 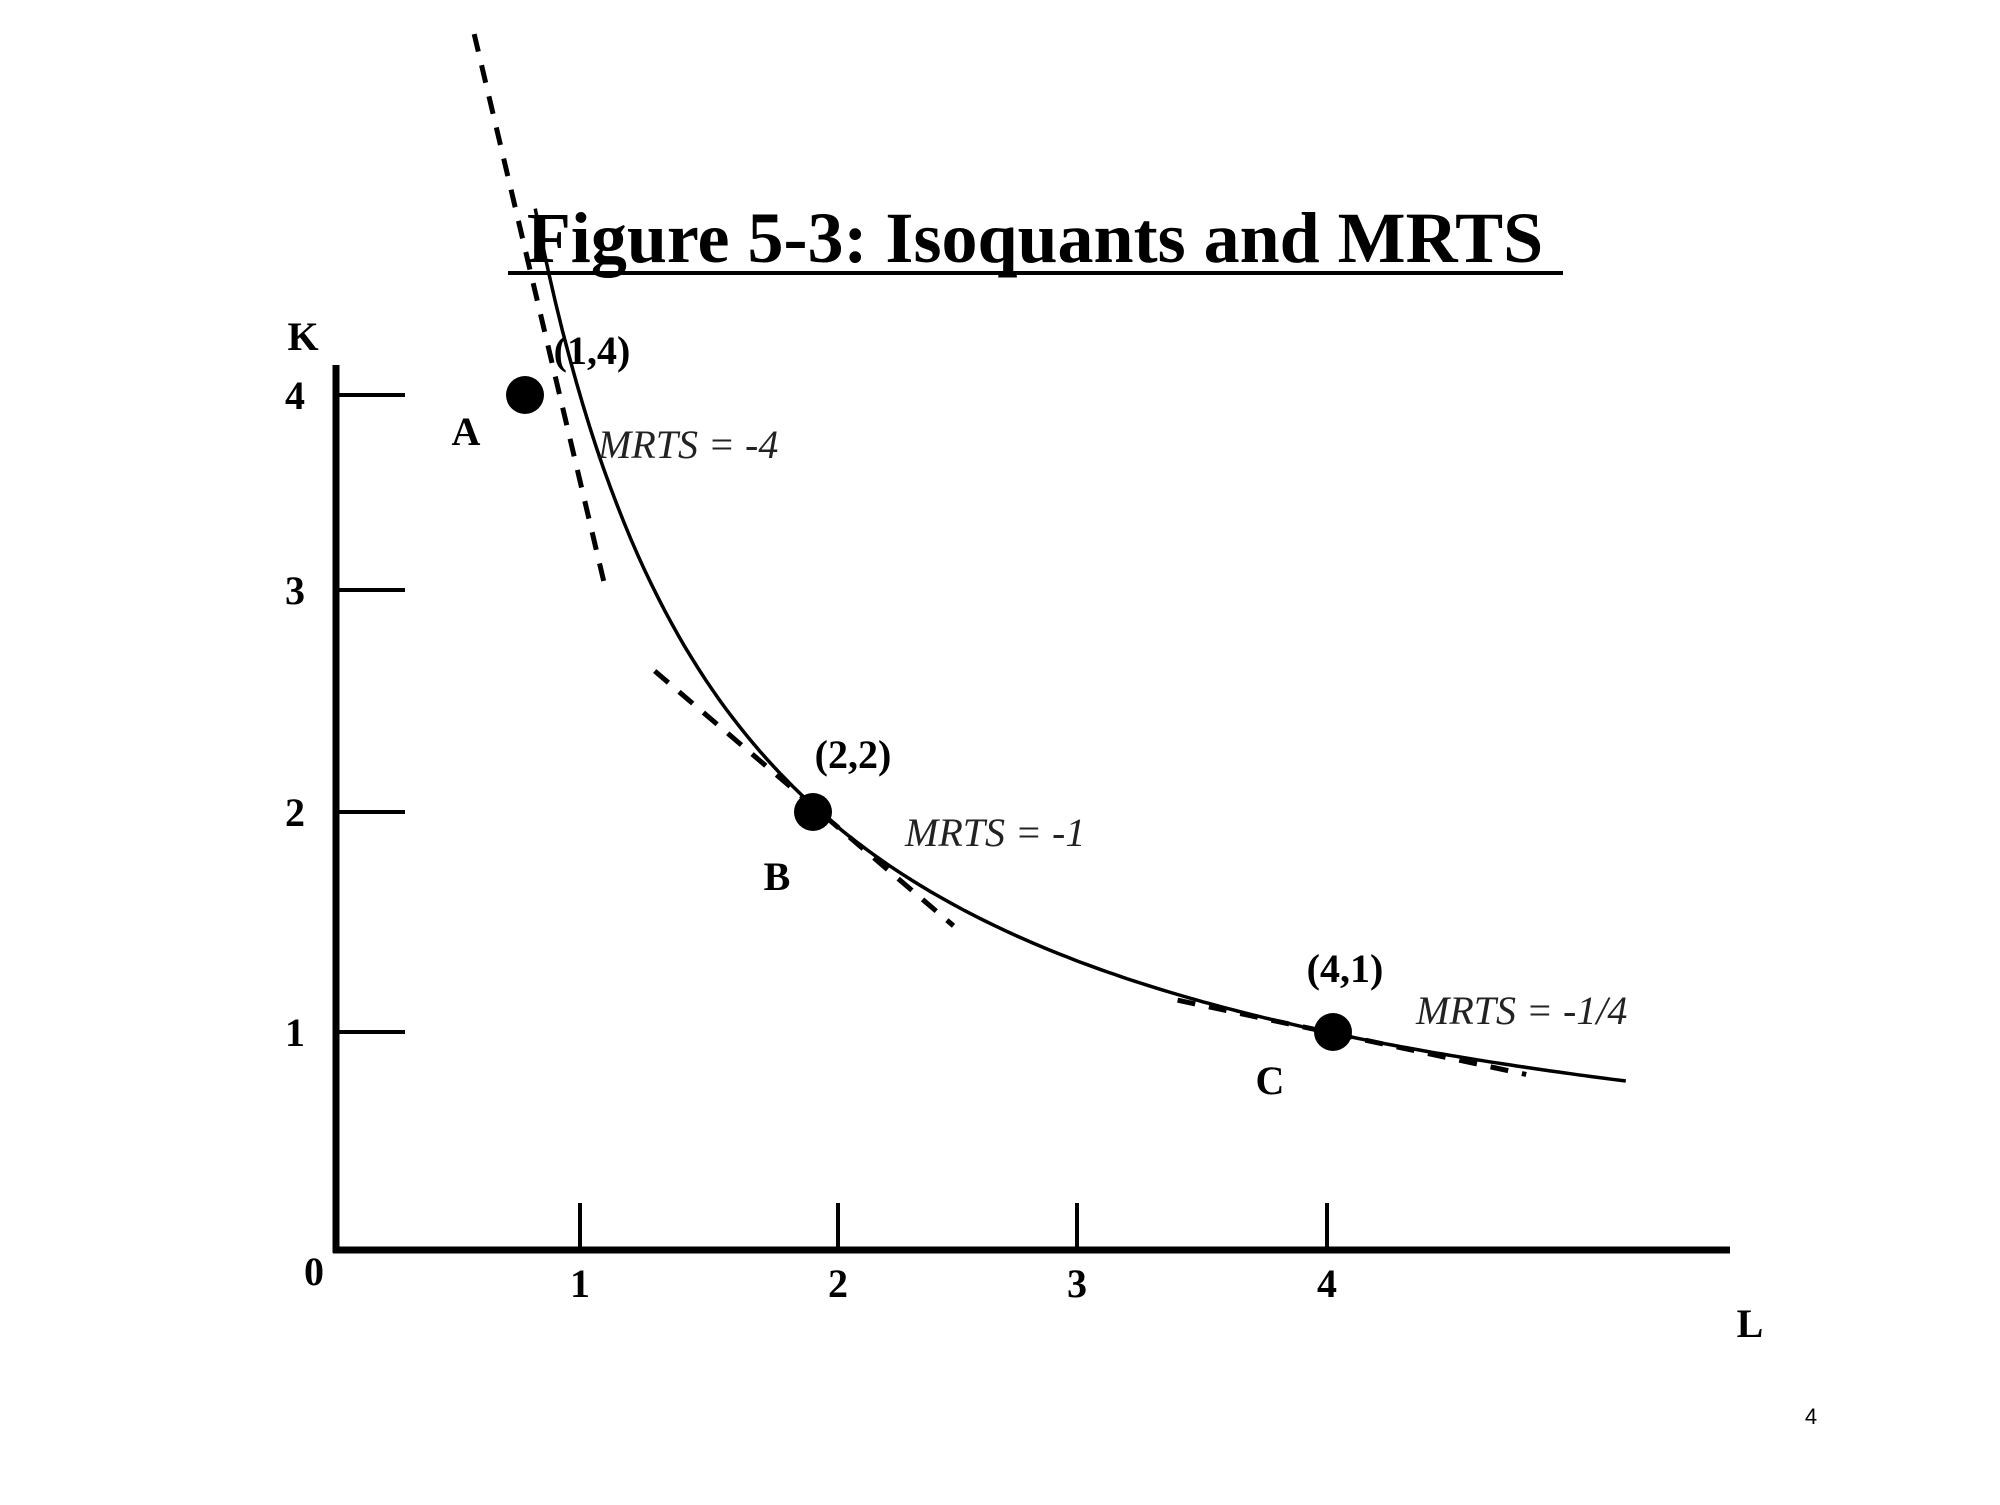 What do you see at coordinates (1521, 1010) in the screenshot?
I see `mrts-label-c: MRTS = -1/4` at bounding box center [1521, 1010].